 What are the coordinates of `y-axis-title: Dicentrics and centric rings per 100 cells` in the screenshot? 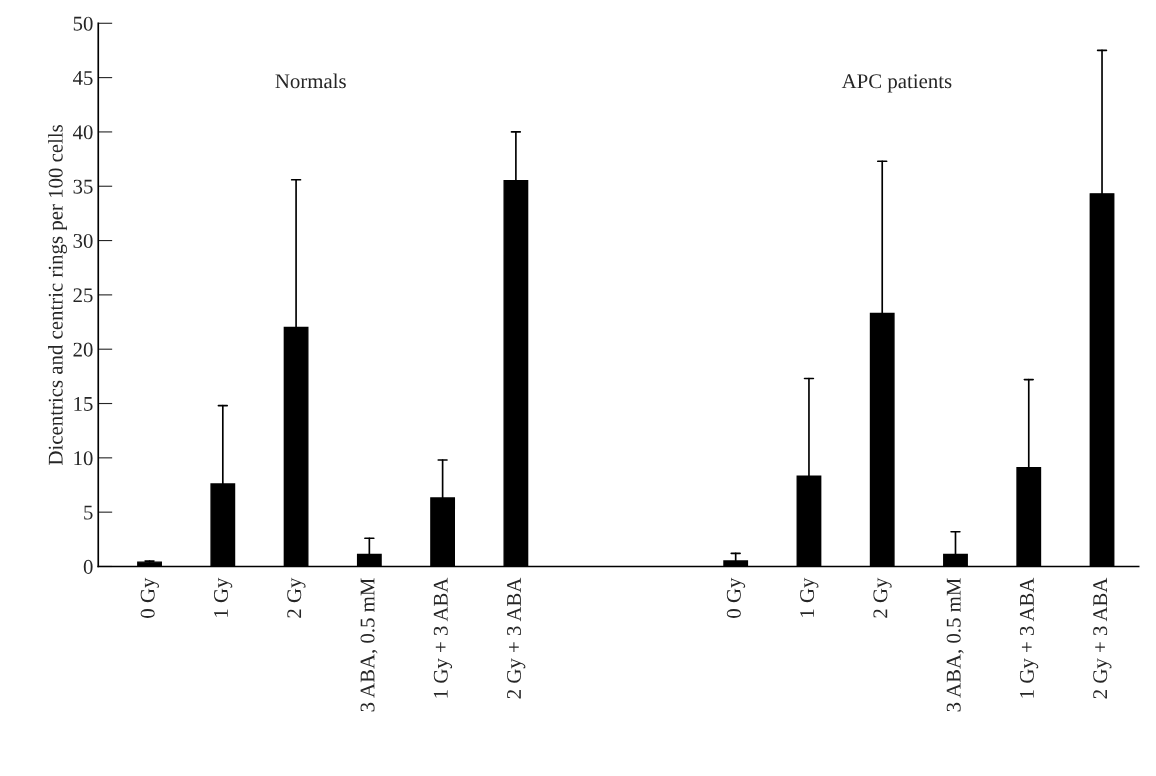 It's located at (58, 294).